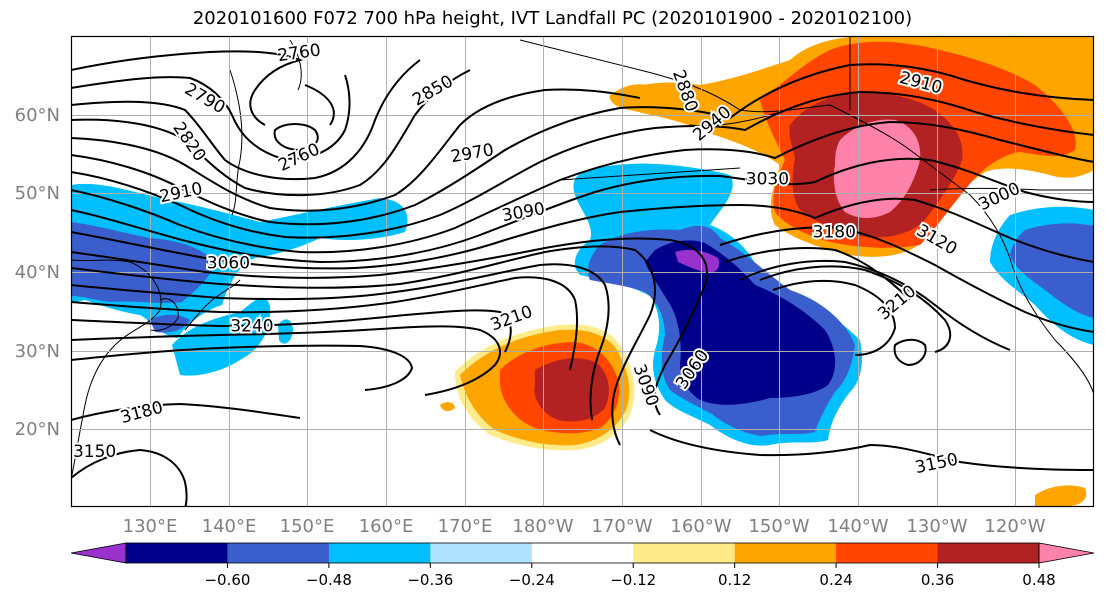 This screenshot has height=601, width=1105. What do you see at coordinates (636, 96) in the screenshot?
I see `ivt-positive-aleutian` at bounding box center [636, 96].